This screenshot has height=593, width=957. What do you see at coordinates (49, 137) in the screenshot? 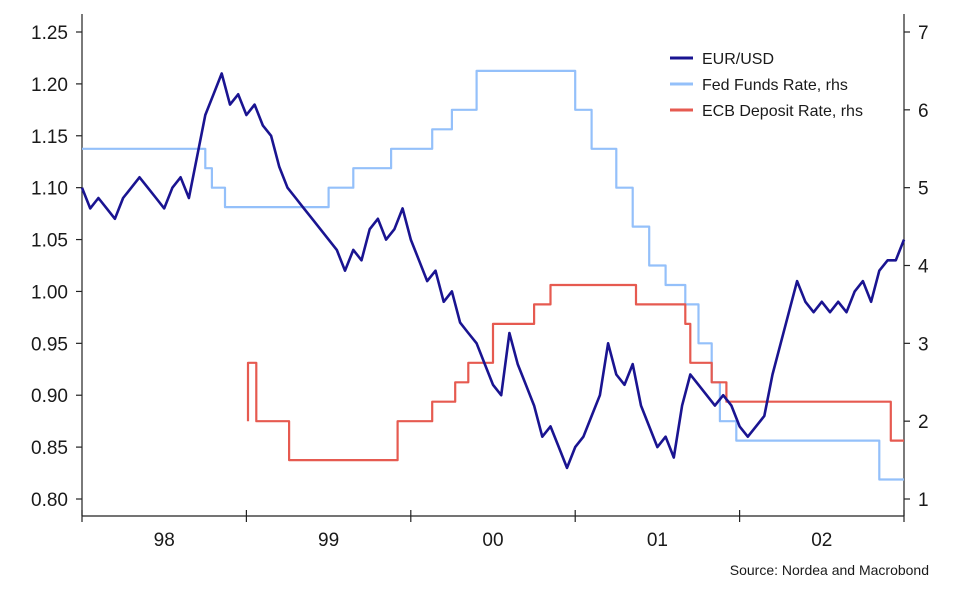
I see `left-tick-label: 1.15` at bounding box center [49, 137].